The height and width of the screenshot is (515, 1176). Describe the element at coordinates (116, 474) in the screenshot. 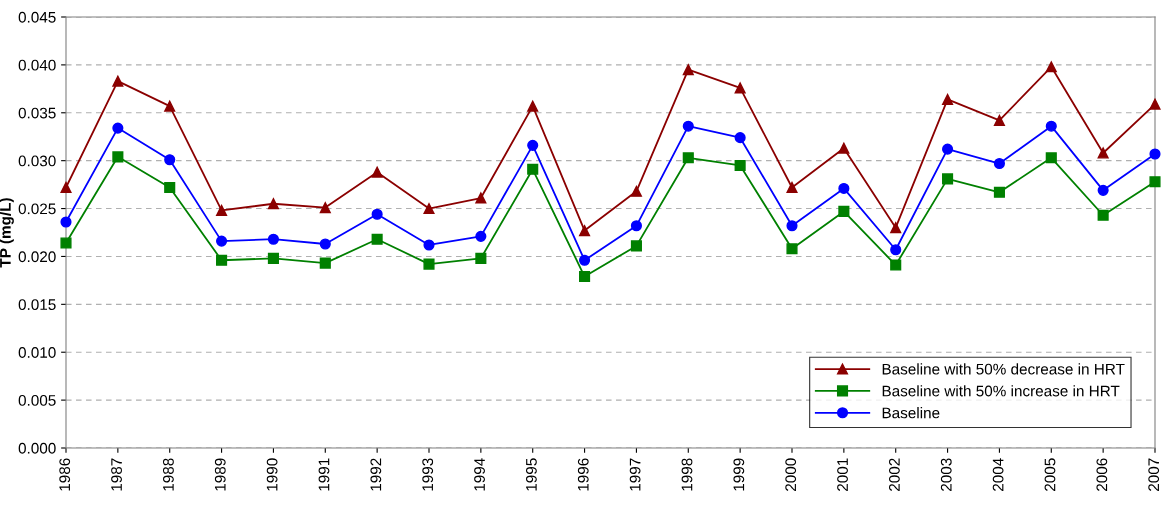

I see `x-tick-label: 1987` at that location.